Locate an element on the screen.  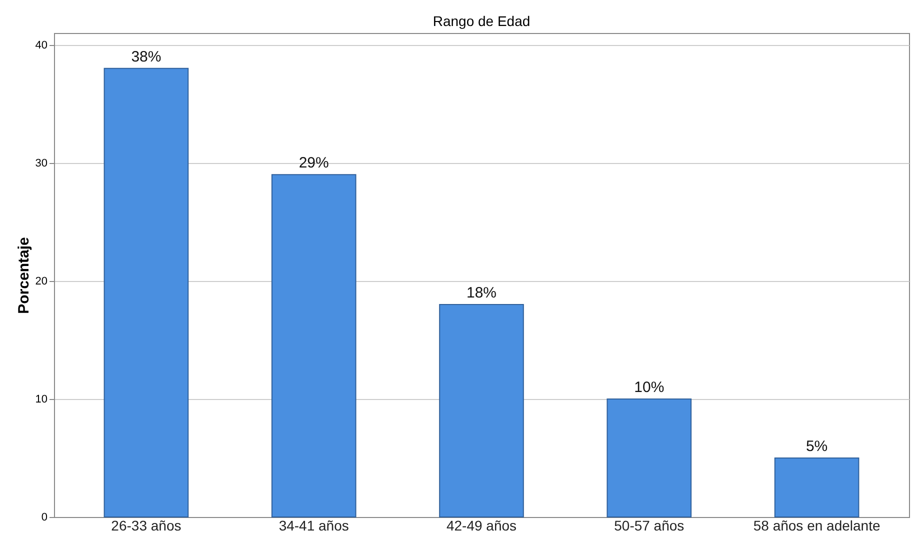
data-label: 38% is located at coordinates (146, 57).